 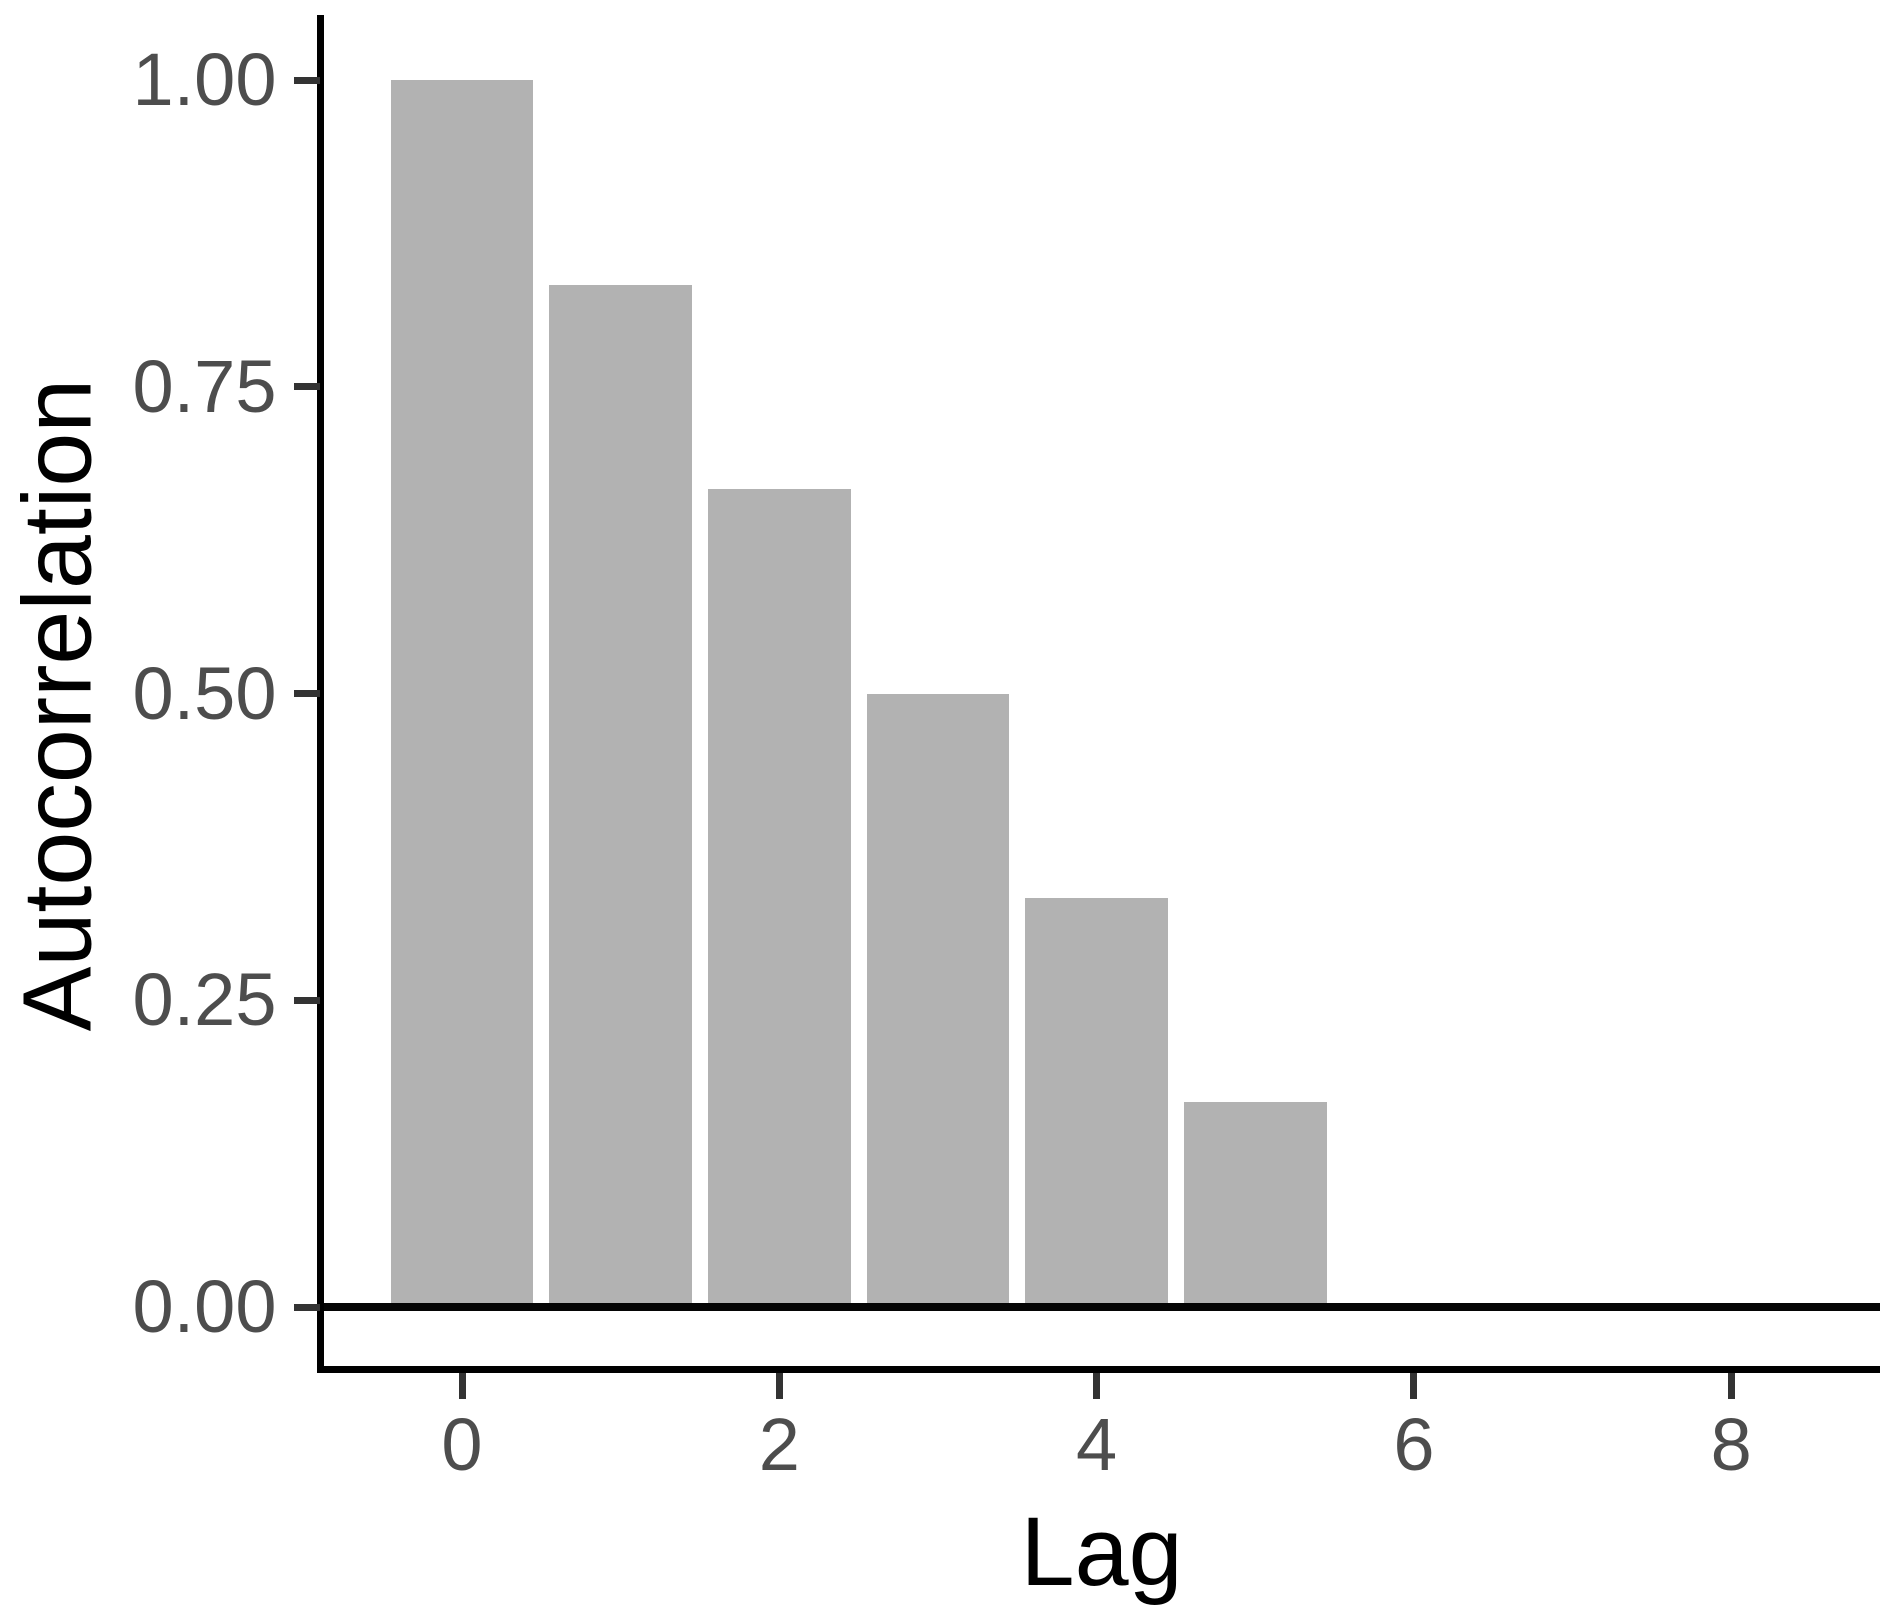 I want to click on x-tick-label: 2, so click(x=779, y=1444).